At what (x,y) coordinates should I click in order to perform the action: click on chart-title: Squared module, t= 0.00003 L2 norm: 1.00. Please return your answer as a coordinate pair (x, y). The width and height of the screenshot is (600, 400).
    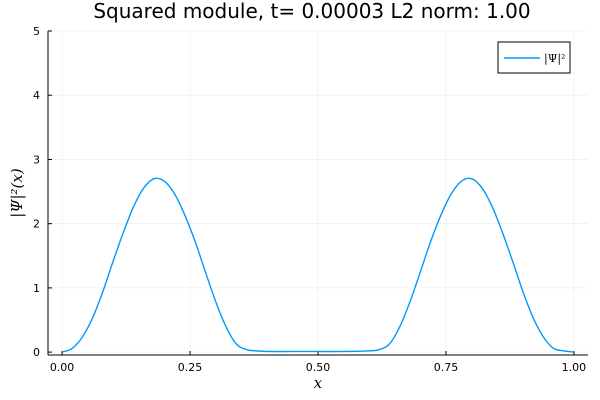
    Looking at the image, I should click on (311, 11).